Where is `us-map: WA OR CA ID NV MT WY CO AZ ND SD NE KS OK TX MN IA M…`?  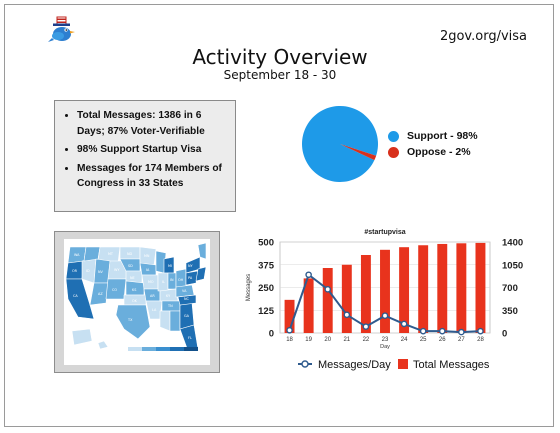 us-map: WA OR CA ID NV MT WY CO AZ ND SD NE KS OK TX MN IA M… is located at coordinates (137, 302).